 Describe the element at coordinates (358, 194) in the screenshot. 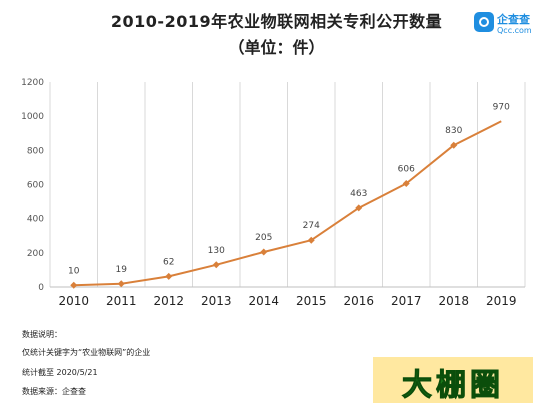

I see `data-label: 463` at that location.